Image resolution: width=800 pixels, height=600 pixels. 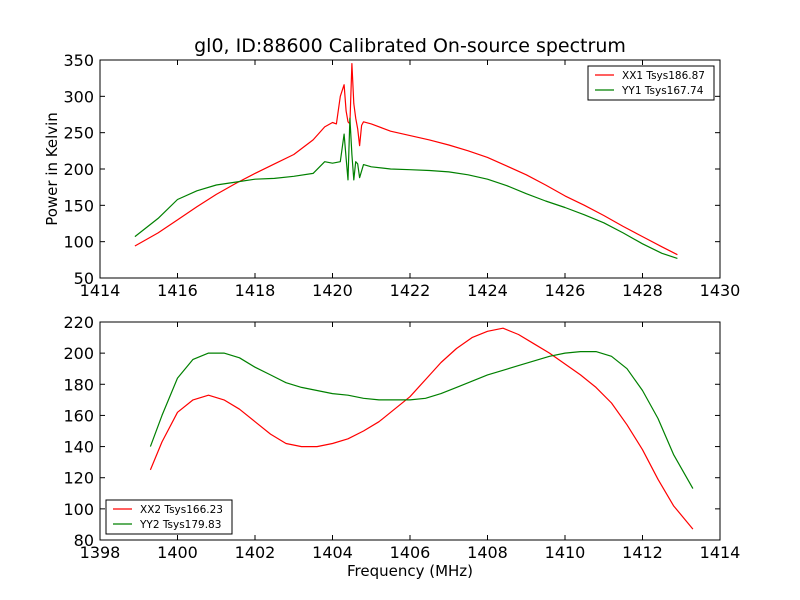 What do you see at coordinates (78, 447) in the screenshot?
I see `y-tick-label: 140` at bounding box center [78, 447].